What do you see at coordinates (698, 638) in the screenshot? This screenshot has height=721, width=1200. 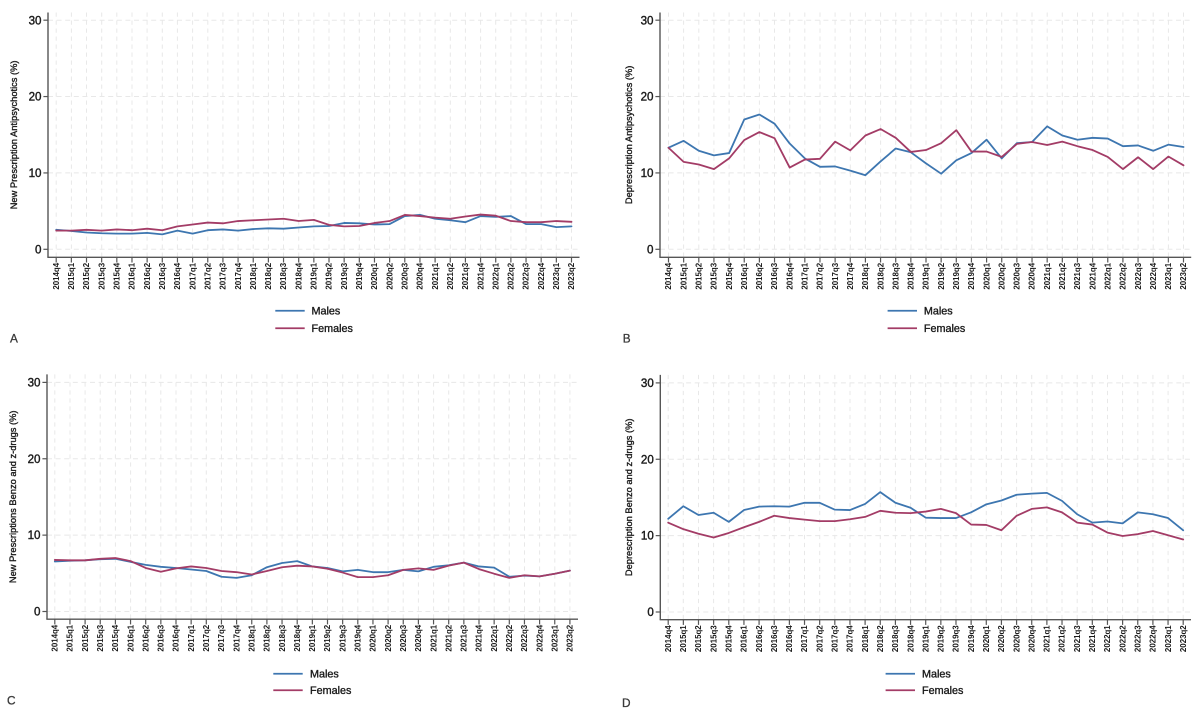 I see `svg-text: 2015q2` at bounding box center [698, 638].